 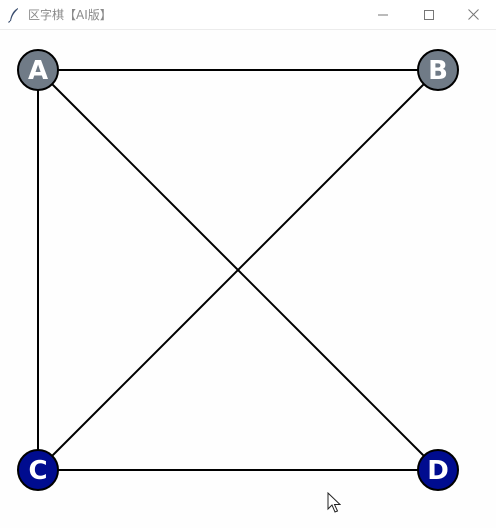 What do you see at coordinates (14, 15) in the screenshot?
I see `feather-icon` at bounding box center [14, 15].